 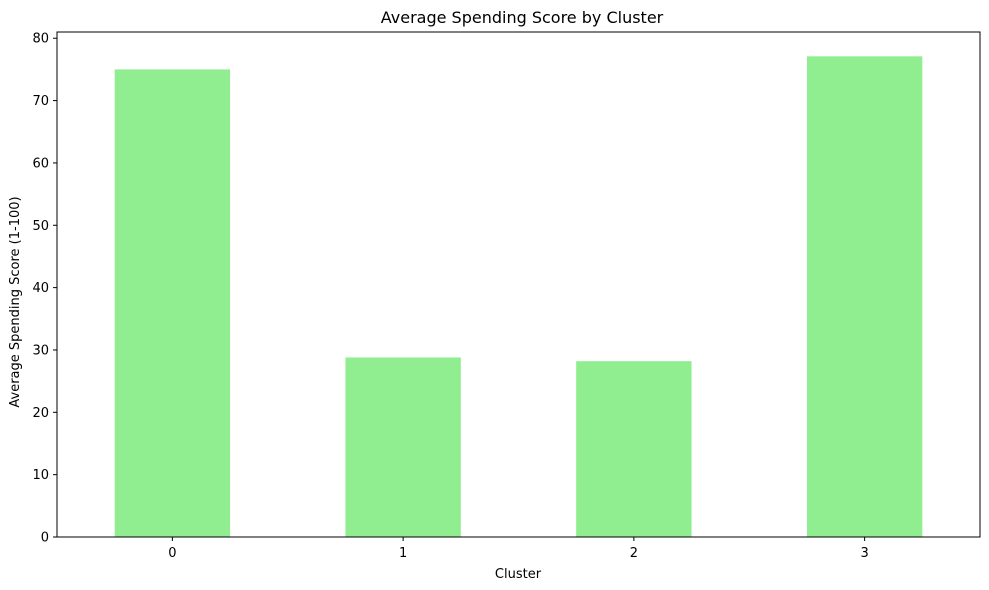 What do you see at coordinates (45, 538) in the screenshot?
I see `y-tick-label-0: 0` at bounding box center [45, 538].